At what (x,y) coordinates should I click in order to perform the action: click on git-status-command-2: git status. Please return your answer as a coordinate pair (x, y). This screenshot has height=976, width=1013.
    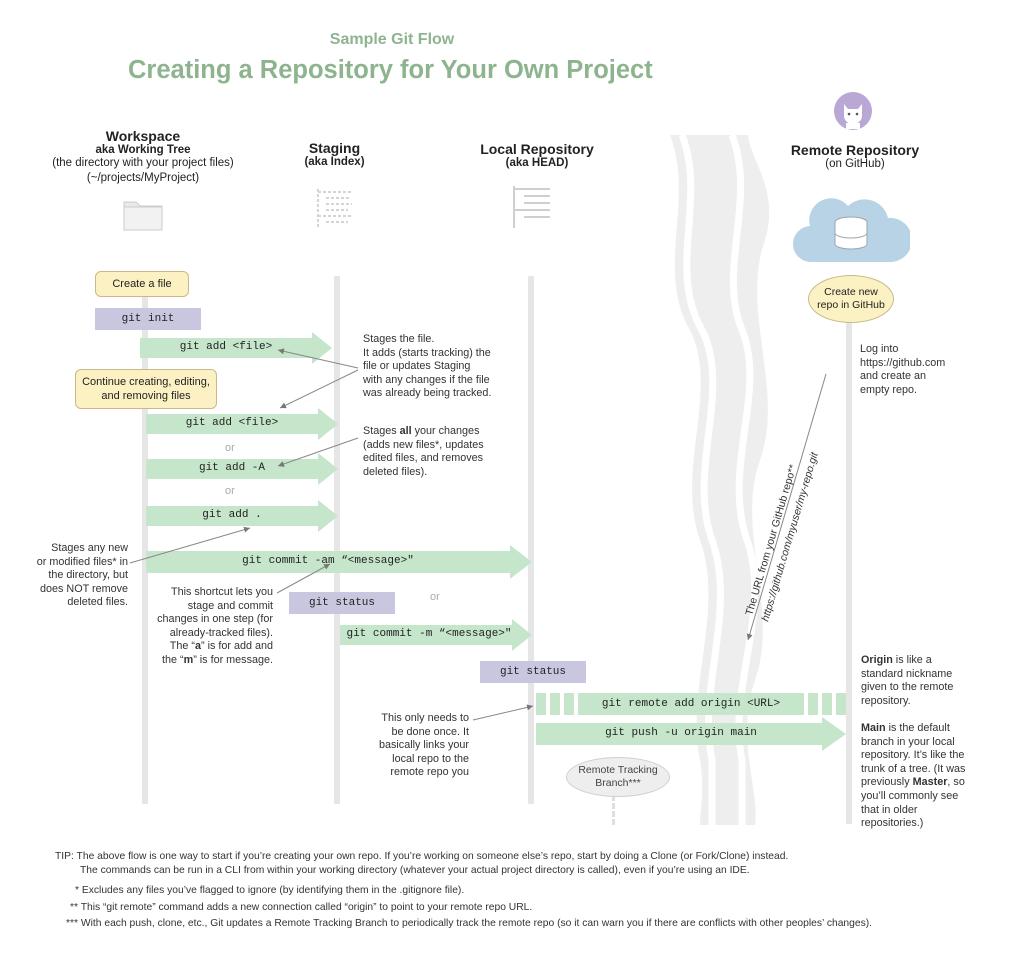
    Looking at the image, I should click on (533, 672).